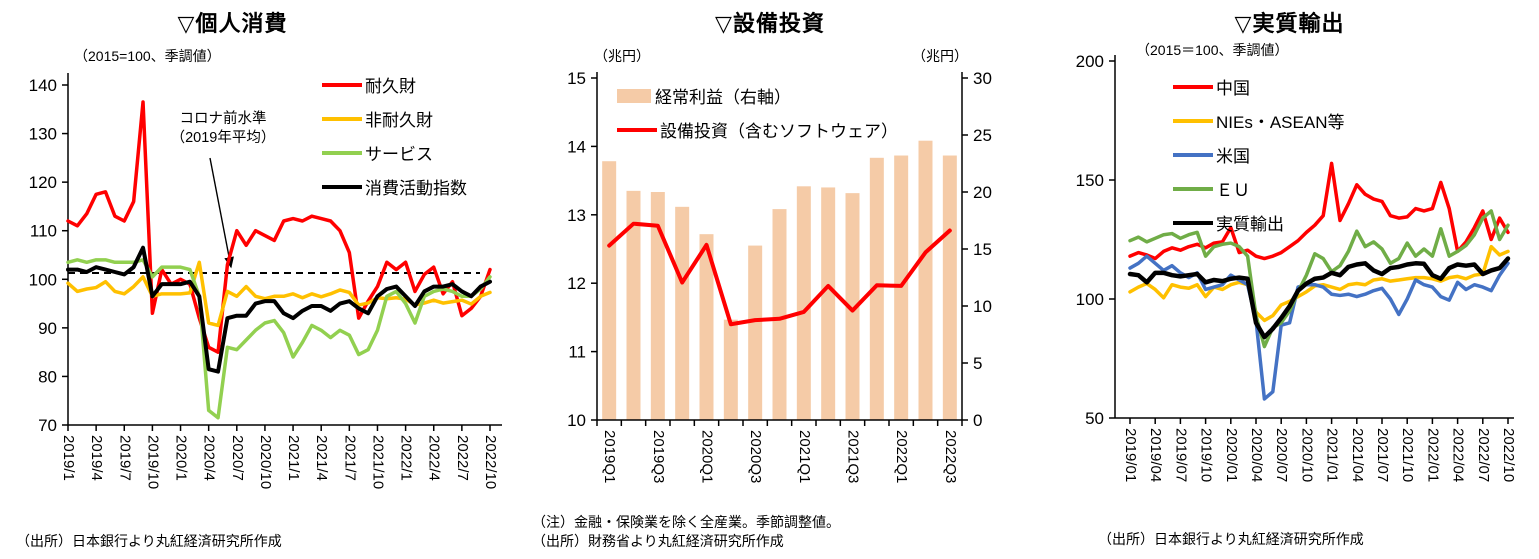 The height and width of the screenshot is (559, 1539). What do you see at coordinates (349, 458) in the screenshot?
I see `svg-text: 2021/7` at bounding box center [349, 458].